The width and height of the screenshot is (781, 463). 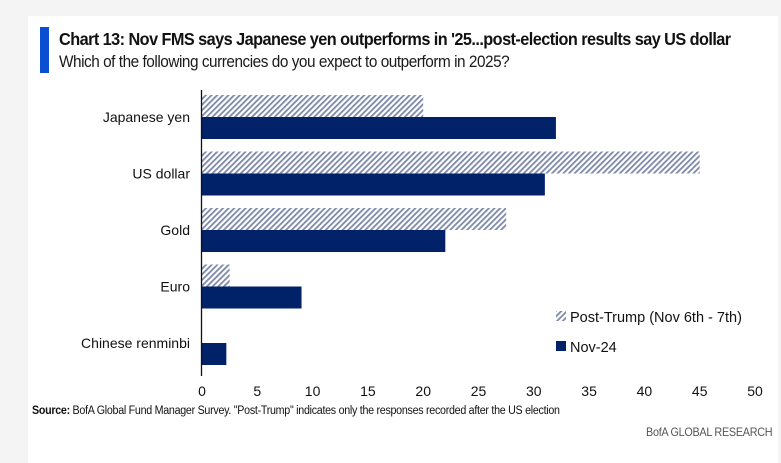 I want to click on x-tick-10: 10, so click(x=313, y=391).